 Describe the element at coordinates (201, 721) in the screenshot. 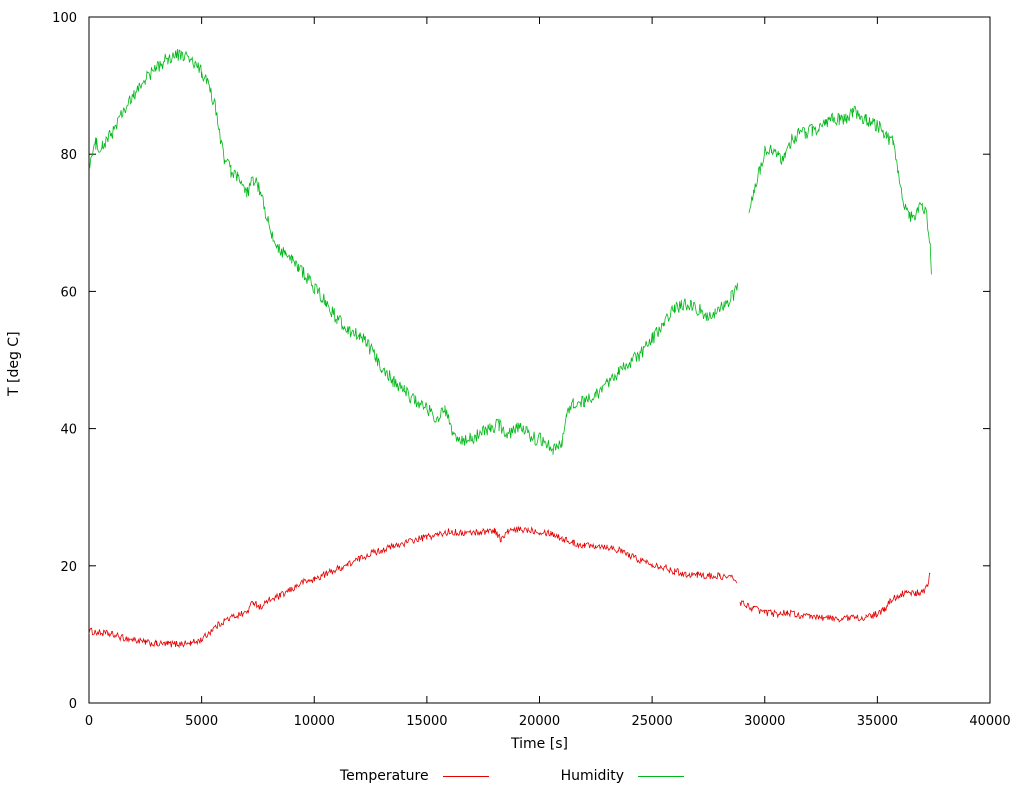

I see `x-tick-label: 5000` at that location.